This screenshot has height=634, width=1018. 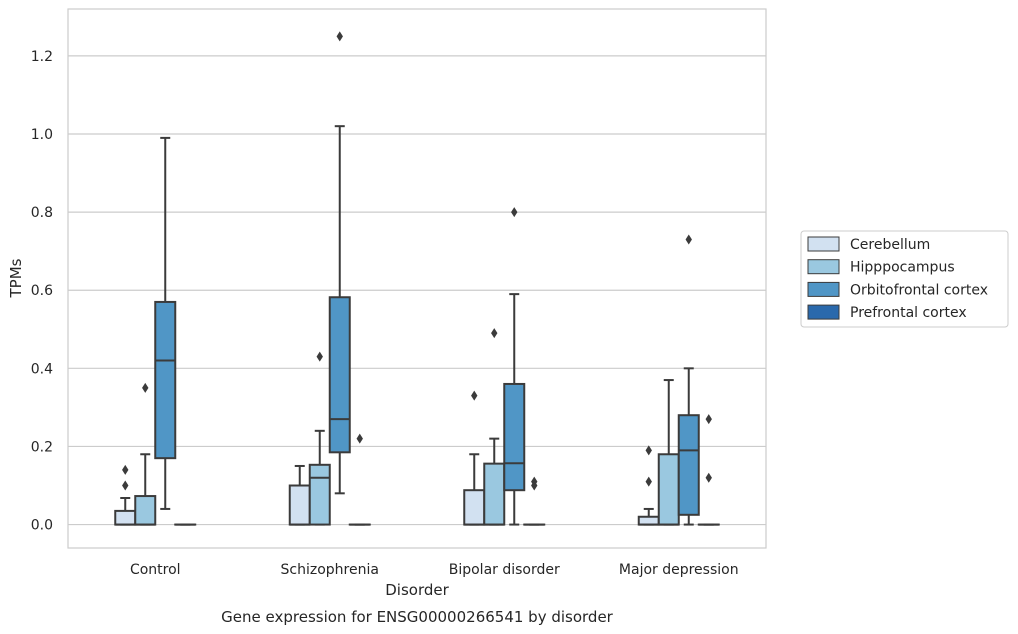 I want to click on x-axis-label: Disorder, so click(x=417, y=590).